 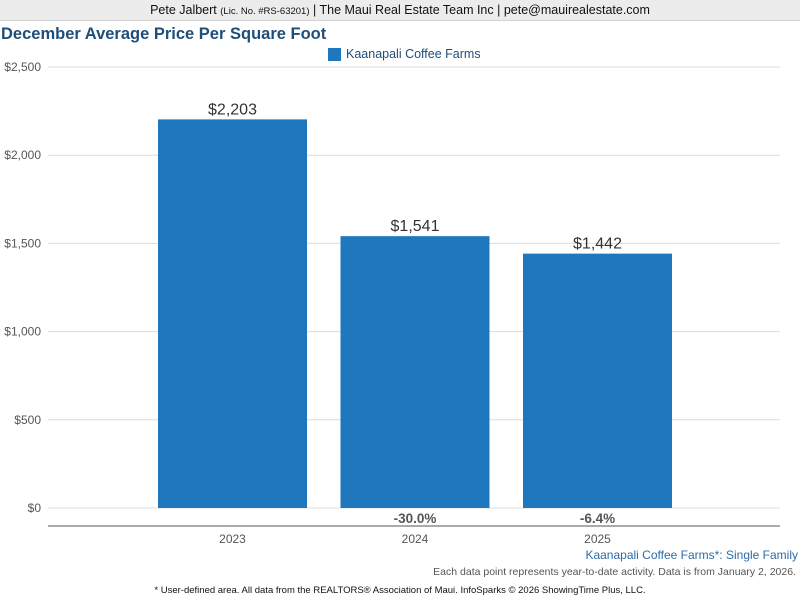 I want to click on y-tick-label: $0, so click(x=35, y=508).